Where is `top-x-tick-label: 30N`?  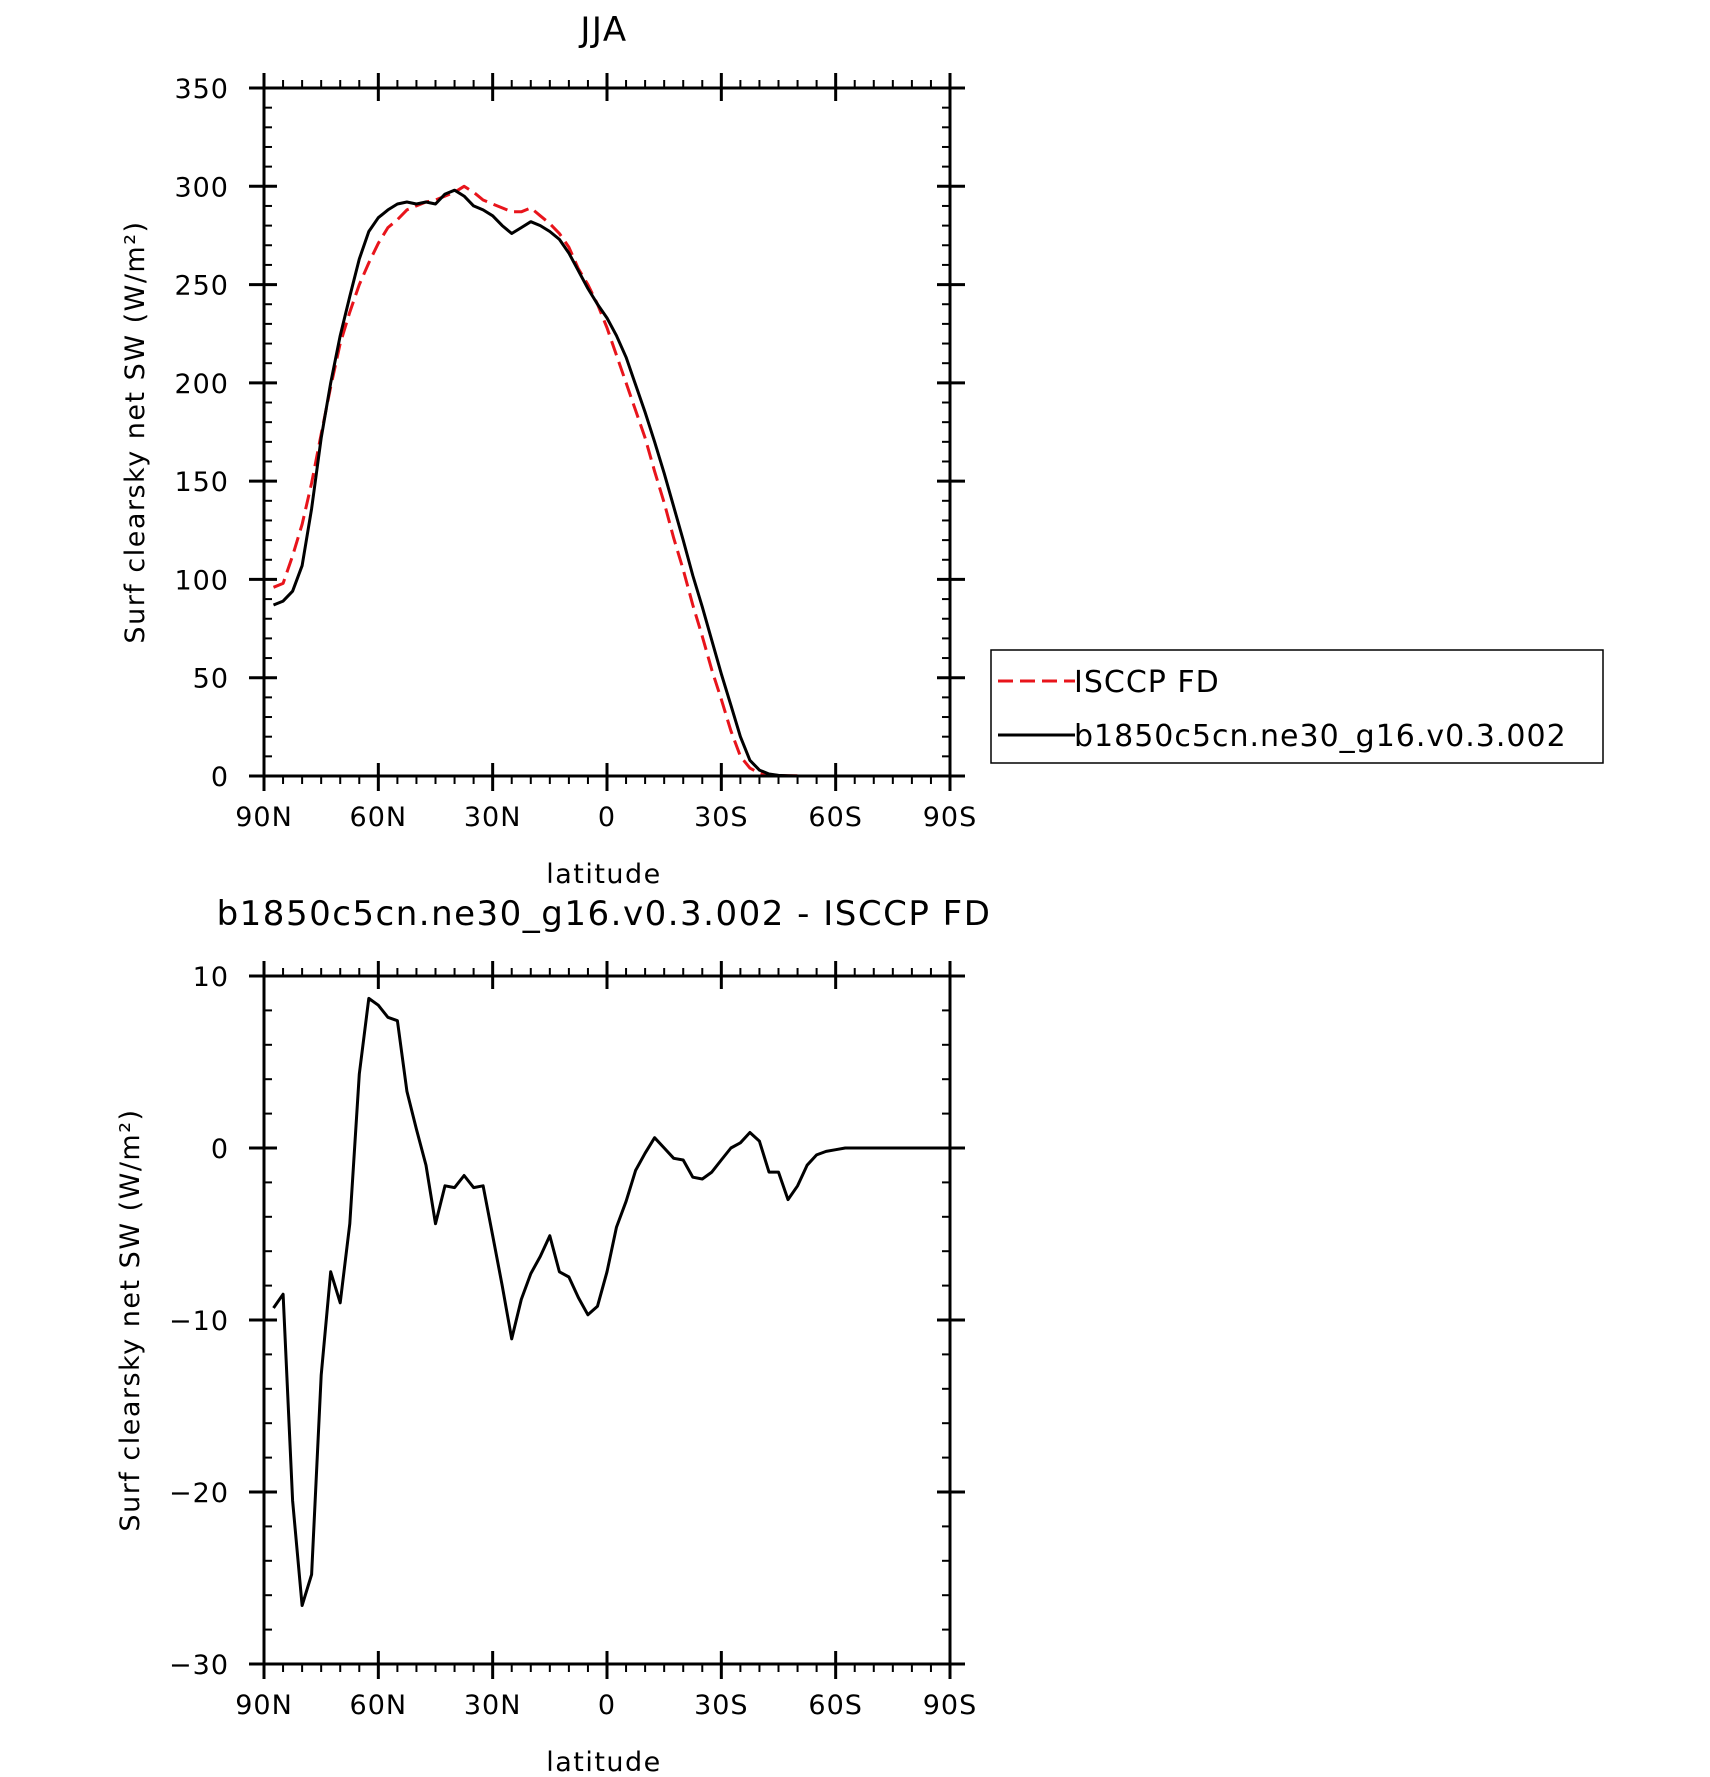 top-x-tick-label: 30N is located at coordinates (493, 817).